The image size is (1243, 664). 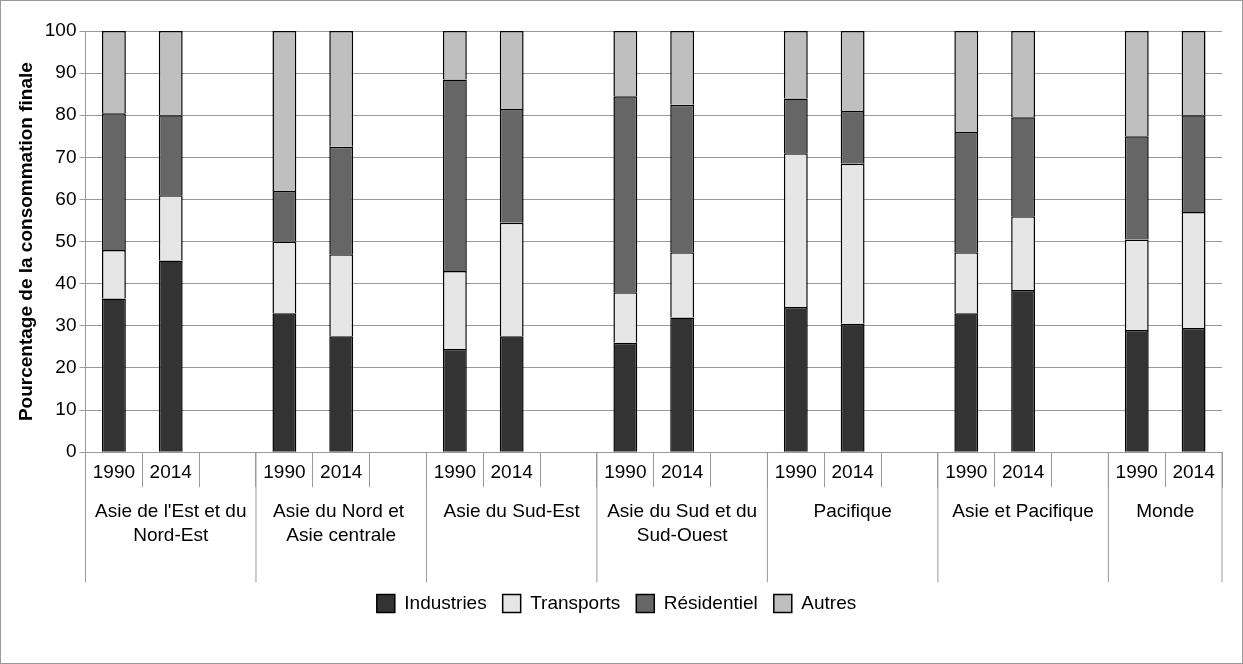 I want to click on text: Asie du Sud-Est, so click(x=512, y=510).